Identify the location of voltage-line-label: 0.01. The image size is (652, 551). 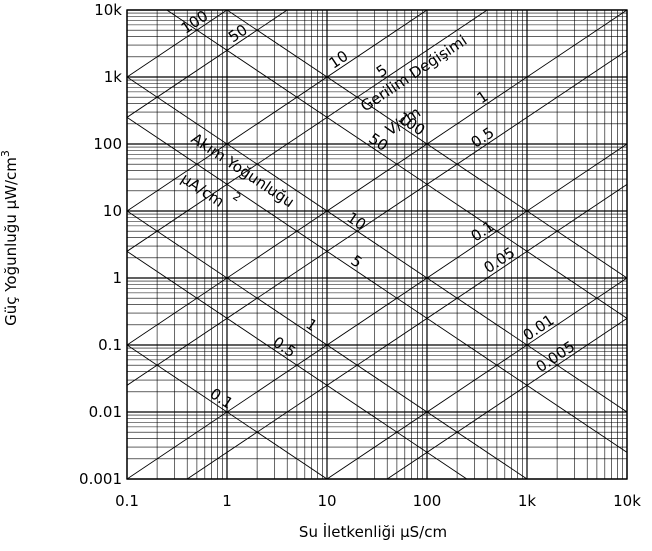
(539, 328).